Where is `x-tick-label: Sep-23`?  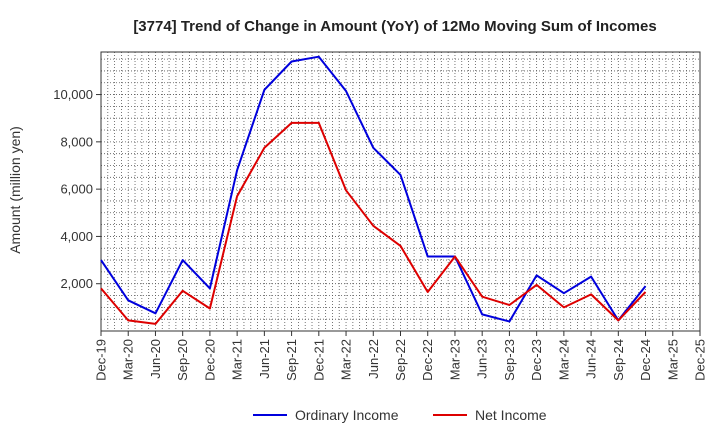
x-tick-label: Sep-23 is located at coordinates (509, 360).